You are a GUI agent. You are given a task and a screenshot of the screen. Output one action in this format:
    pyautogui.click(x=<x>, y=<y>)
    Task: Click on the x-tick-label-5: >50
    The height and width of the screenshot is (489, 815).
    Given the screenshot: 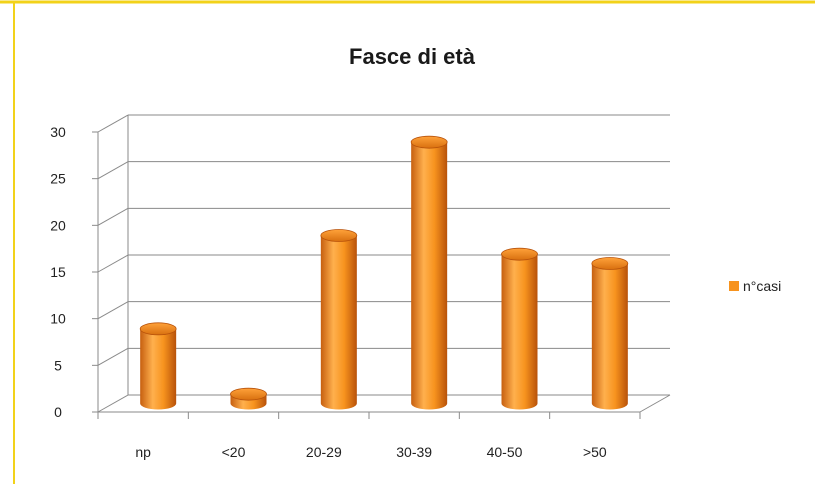 What is the action you would take?
    pyautogui.click(x=595, y=452)
    